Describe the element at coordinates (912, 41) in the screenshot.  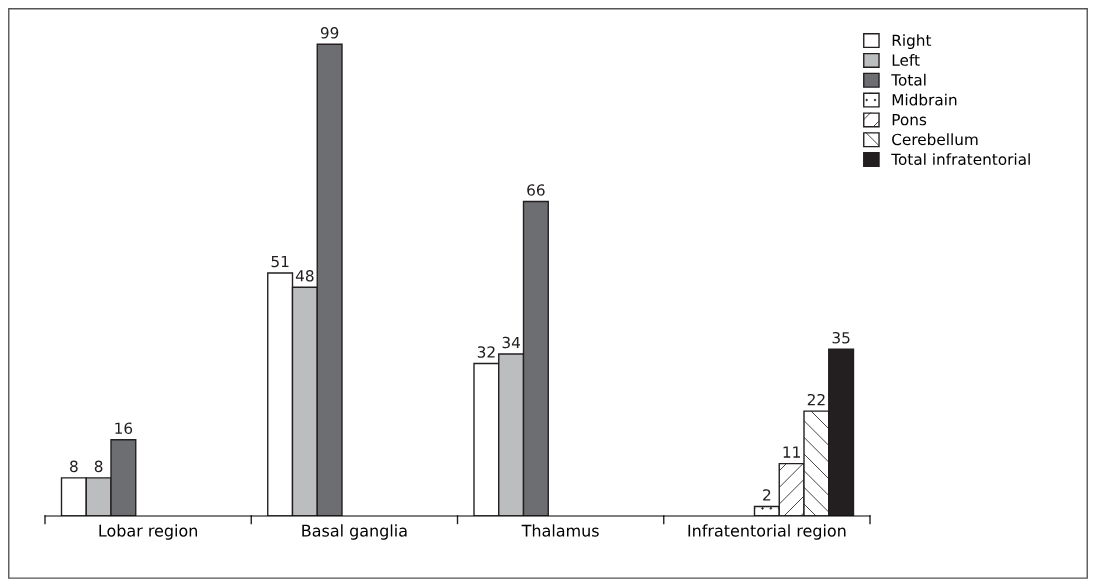
I see `legend-label: Right` at that location.